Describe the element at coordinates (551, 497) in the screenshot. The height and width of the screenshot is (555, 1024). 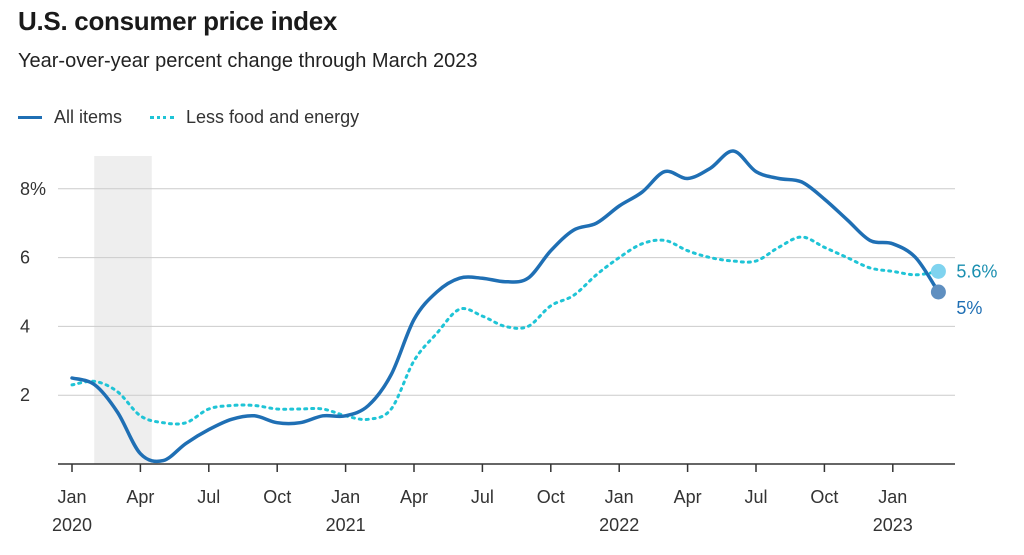
I see `x-tick-label-2021-10: Oct` at that location.